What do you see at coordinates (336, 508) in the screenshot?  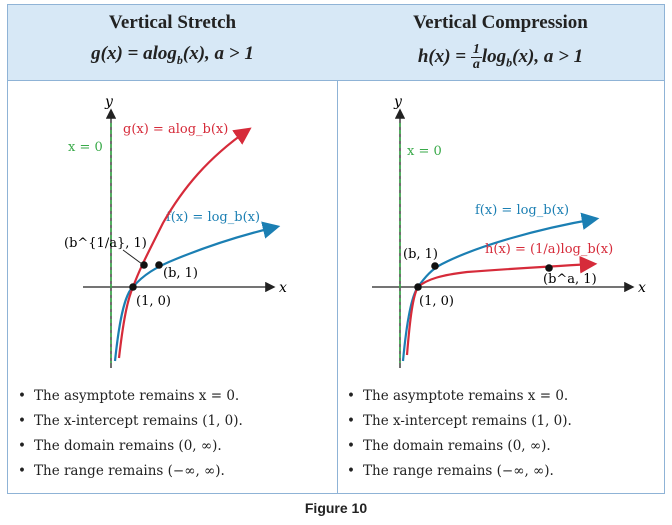 I see `figure-caption: Figure 10` at bounding box center [336, 508].